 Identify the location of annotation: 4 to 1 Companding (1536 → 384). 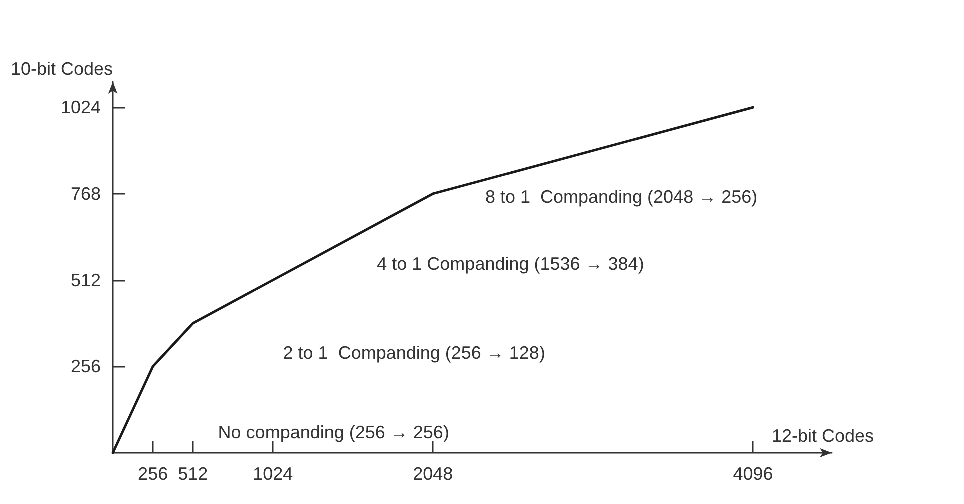
(510, 264).